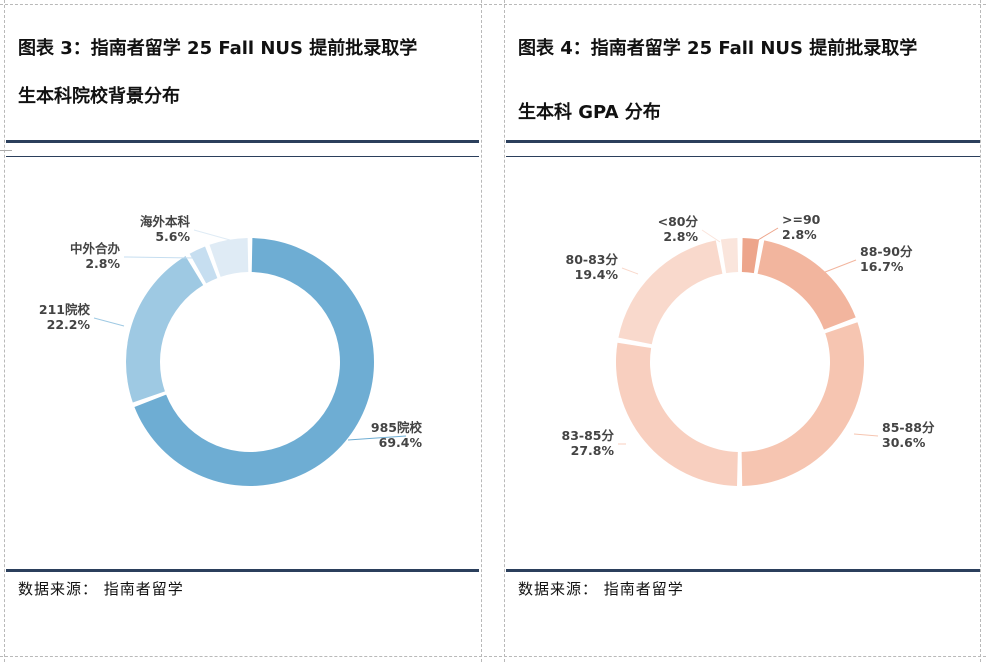  What do you see at coordinates (801, 219) in the screenshot?
I see `slice-name-label: >=90` at bounding box center [801, 219].